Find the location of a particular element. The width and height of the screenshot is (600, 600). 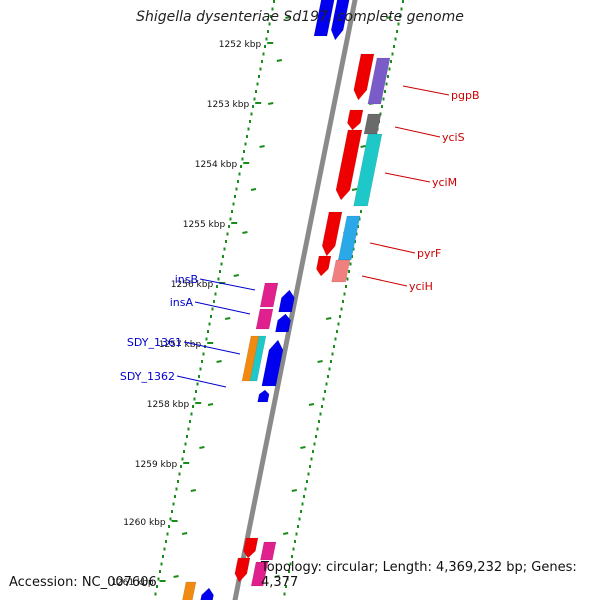

tick-label: 1254 kbp is located at coordinates (216, 165).